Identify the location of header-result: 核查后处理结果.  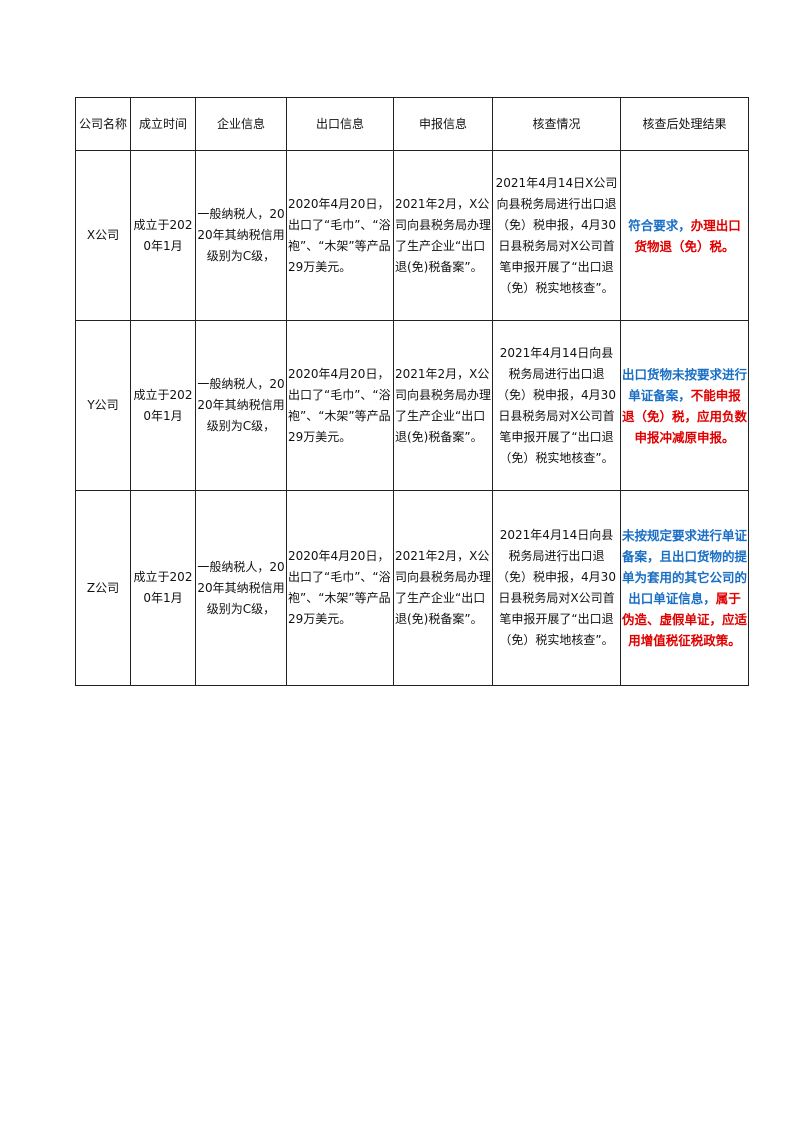
(684, 124).